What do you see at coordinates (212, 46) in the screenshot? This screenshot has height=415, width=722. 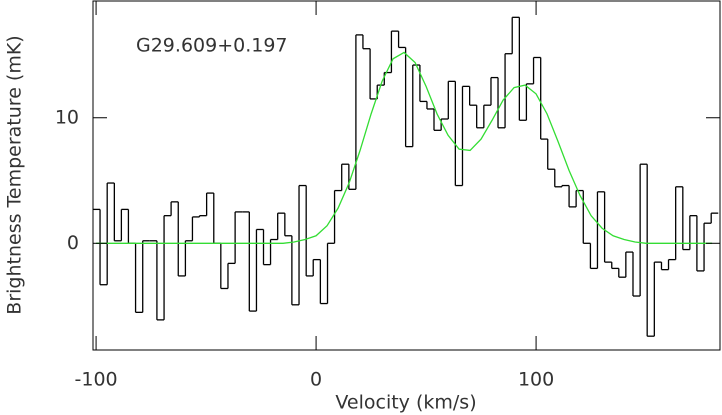 I see `annotation: G29.609+0.197` at bounding box center [212, 46].